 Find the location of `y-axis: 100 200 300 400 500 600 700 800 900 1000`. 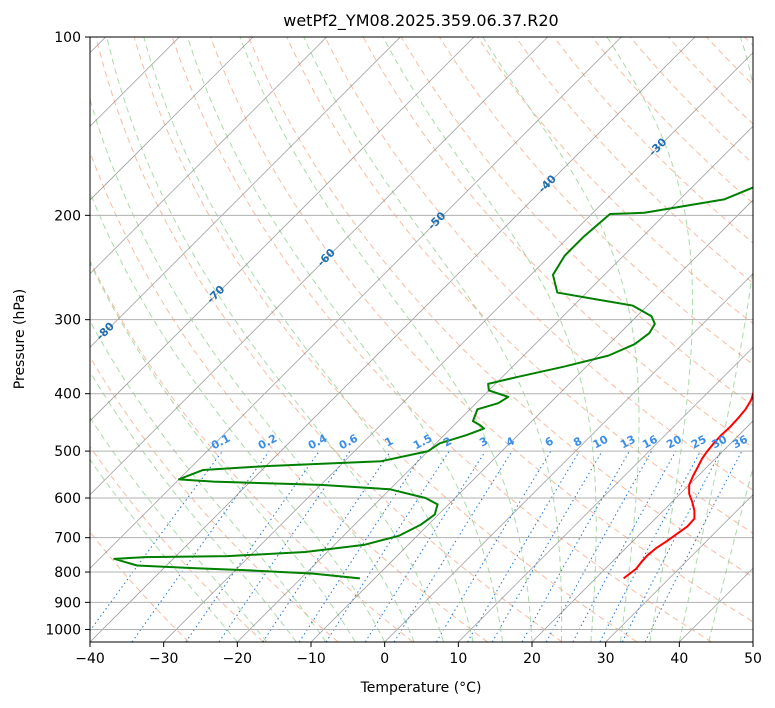

y-axis: 100 200 300 400 500 600 700 800 900 1000 is located at coordinates (67, 334).